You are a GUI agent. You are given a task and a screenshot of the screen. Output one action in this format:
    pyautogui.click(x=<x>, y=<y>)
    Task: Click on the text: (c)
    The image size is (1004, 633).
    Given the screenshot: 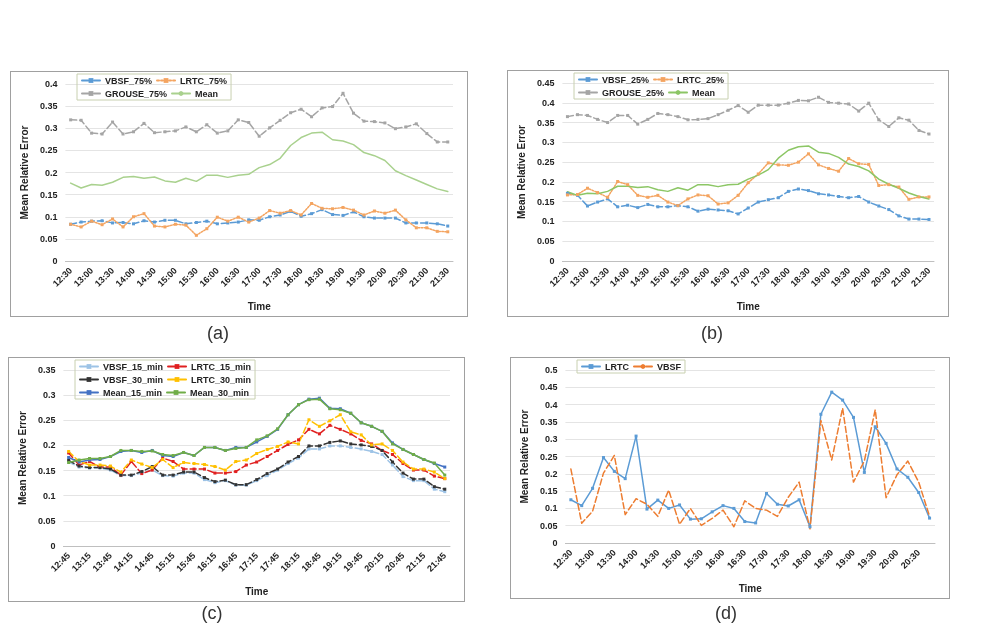 What is the action you would take?
    pyautogui.click(x=212, y=613)
    